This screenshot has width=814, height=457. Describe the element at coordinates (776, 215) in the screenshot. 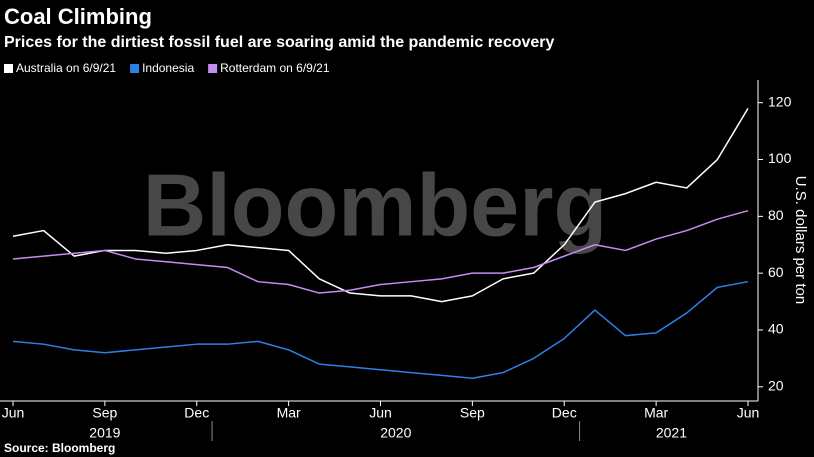

I see `y-tick-label: 80` at that location.